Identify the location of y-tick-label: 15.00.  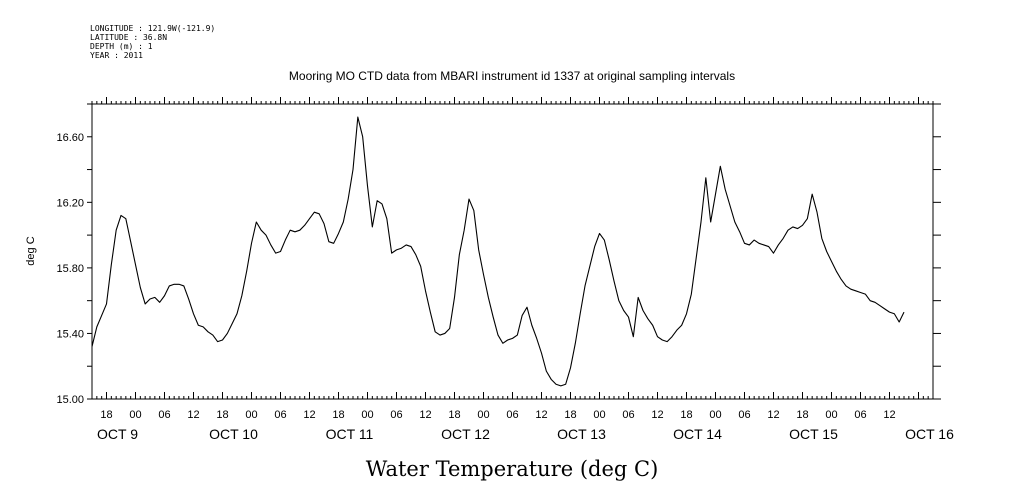
(70, 400).